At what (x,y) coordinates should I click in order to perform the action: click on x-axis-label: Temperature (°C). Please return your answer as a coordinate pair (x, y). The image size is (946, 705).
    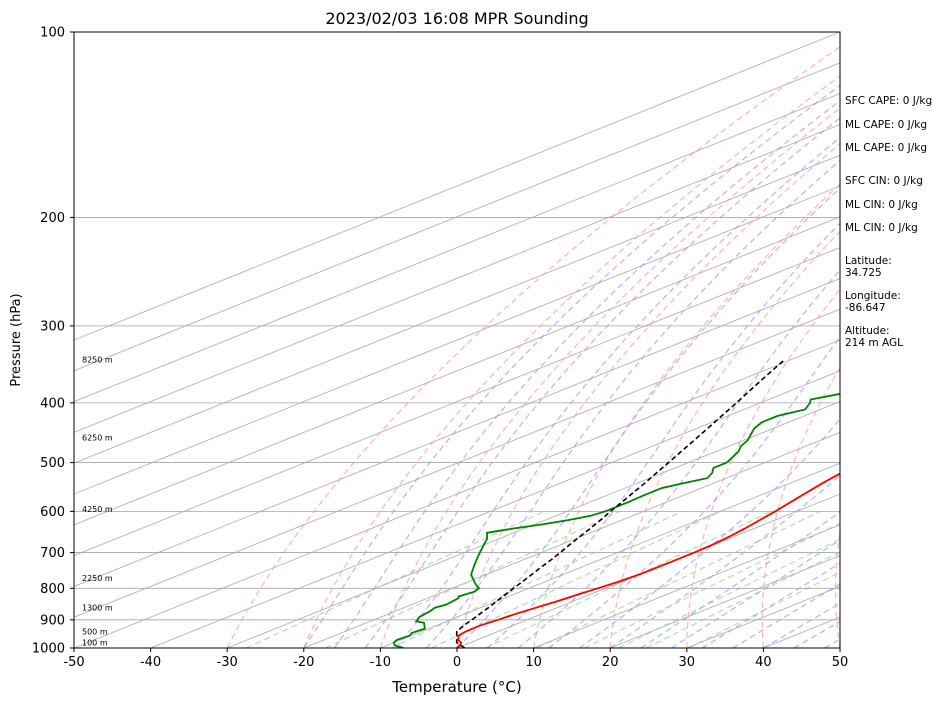
    Looking at the image, I should click on (456, 687).